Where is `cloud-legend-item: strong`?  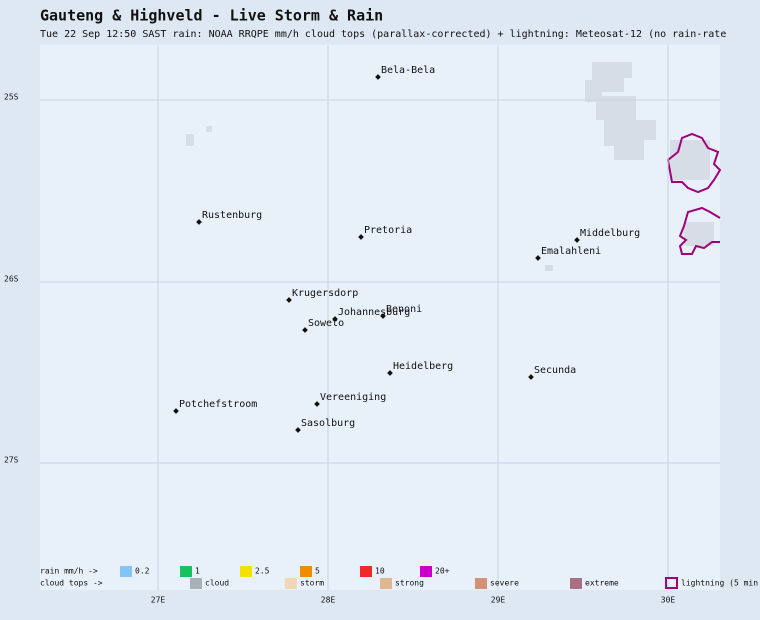 cloud-legend-item: strong is located at coordinates (409, 583).